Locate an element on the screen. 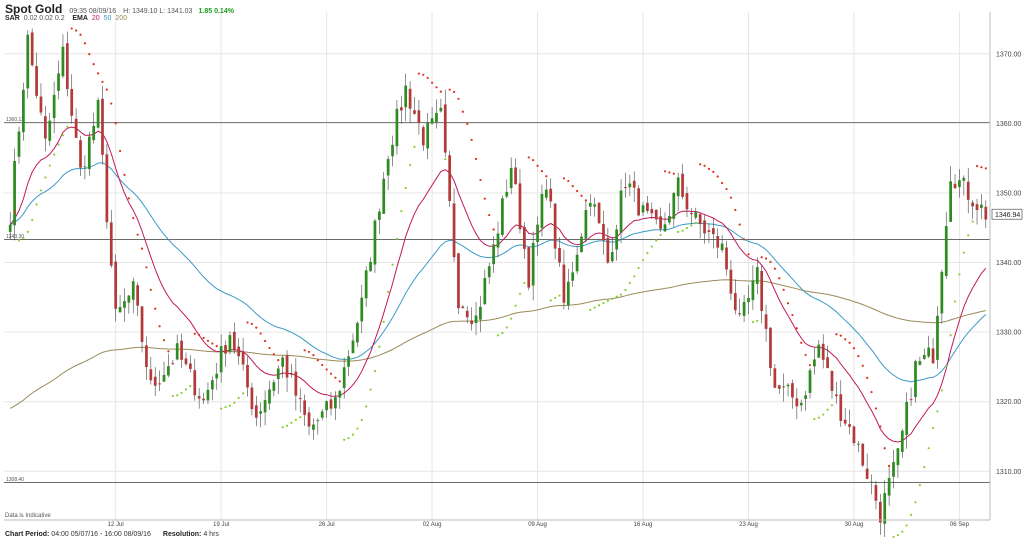 The width and height of the screenshot is (1024, 540). x-tick-label: 23 Aug is located at coordinates (748, 525).